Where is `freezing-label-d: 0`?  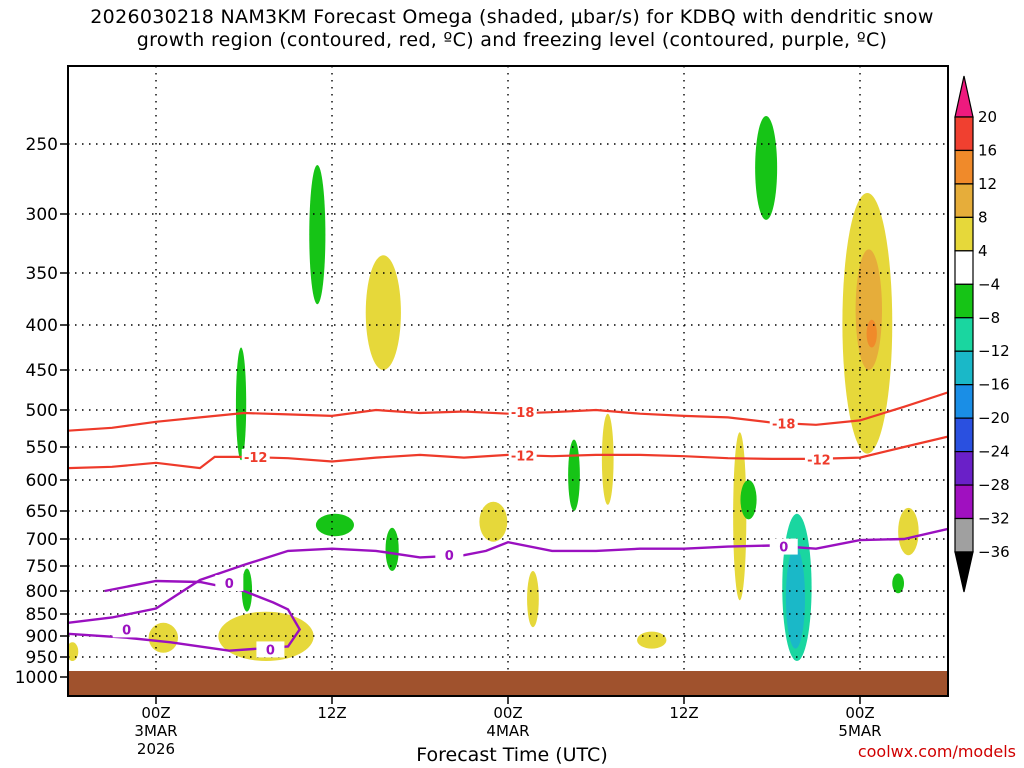 freezing-label-d: 0 is located at coordinates (126, 630).